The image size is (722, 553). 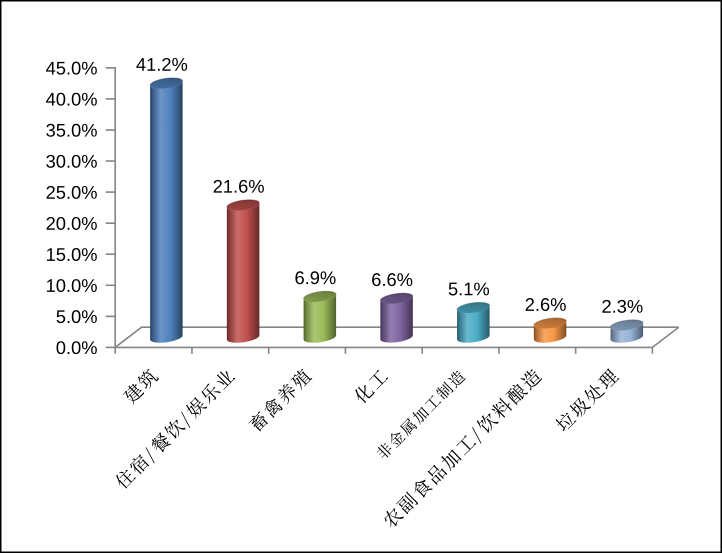 I want to click on floor-3d, so click(x=397, y=337).